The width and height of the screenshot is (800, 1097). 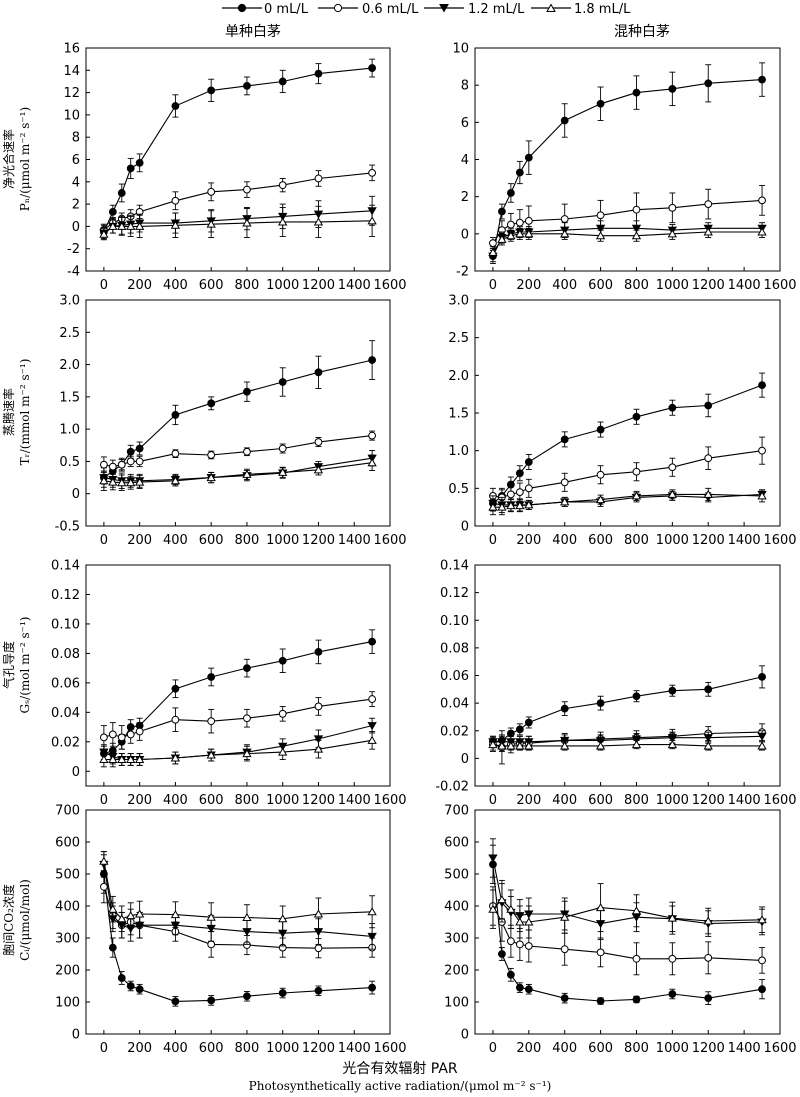 I want to click on x-tick-label: 1200, so click(x=318, y=800).